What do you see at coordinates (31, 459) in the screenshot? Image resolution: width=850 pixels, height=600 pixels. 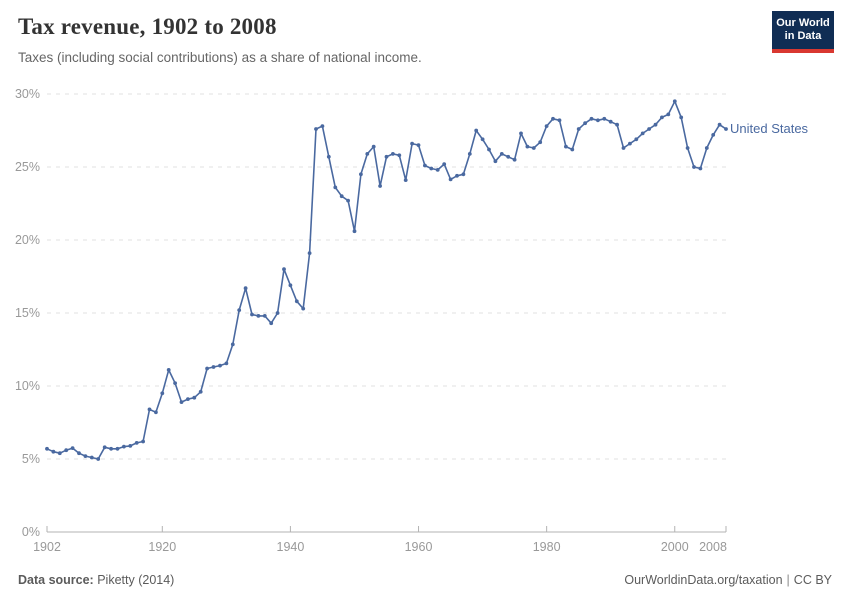 I see `y-tick-label: 5%` at bounding box center [31, 459].